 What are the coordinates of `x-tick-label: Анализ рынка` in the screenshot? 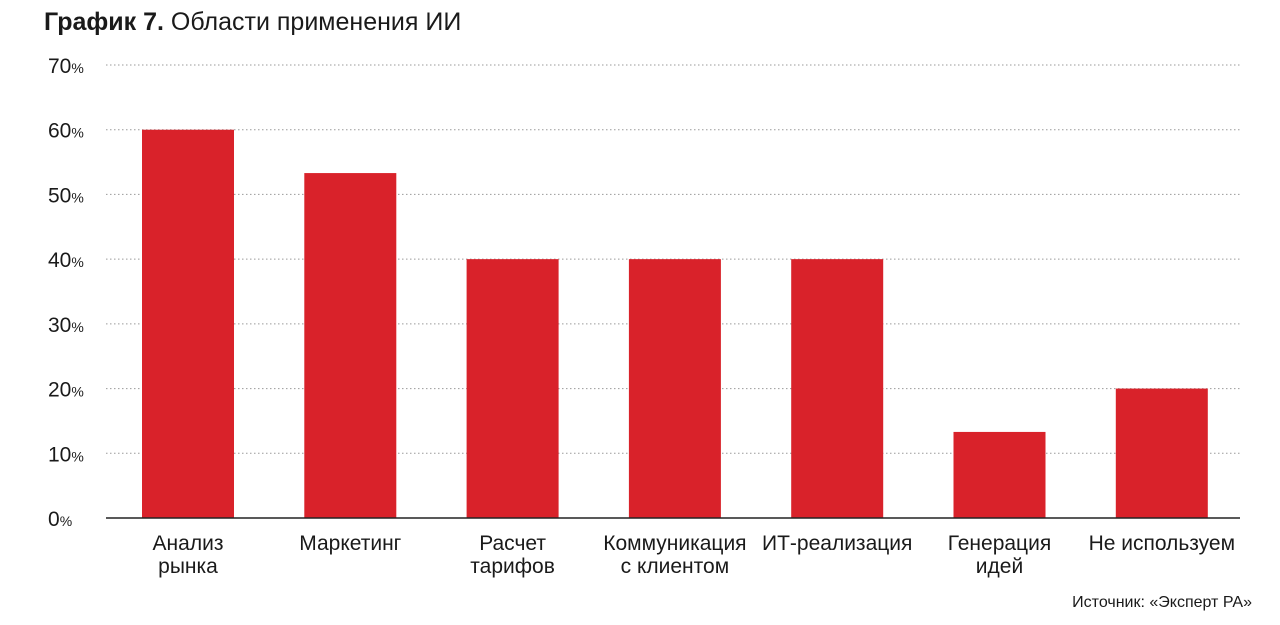 It's located at (188, 555).